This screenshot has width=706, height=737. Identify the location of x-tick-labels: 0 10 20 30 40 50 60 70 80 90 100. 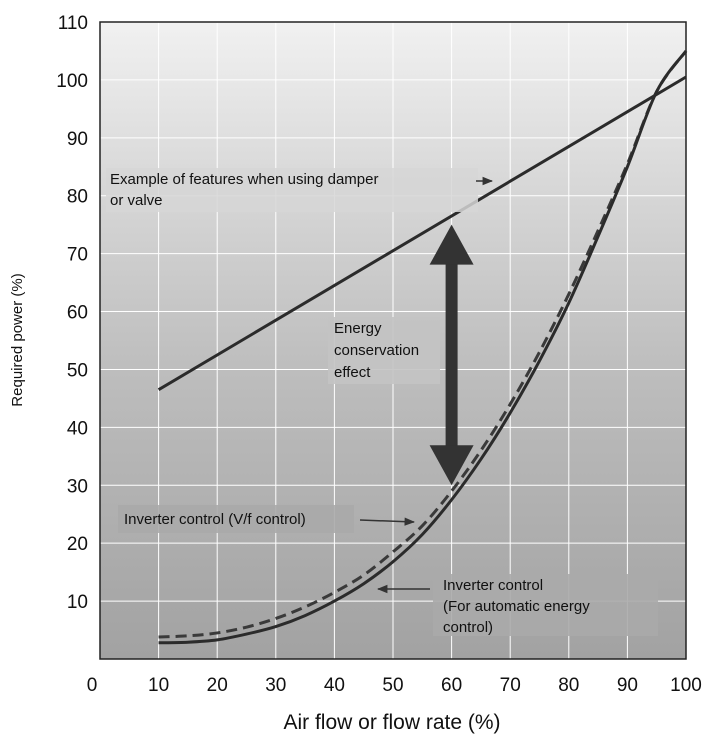
(394, 685).